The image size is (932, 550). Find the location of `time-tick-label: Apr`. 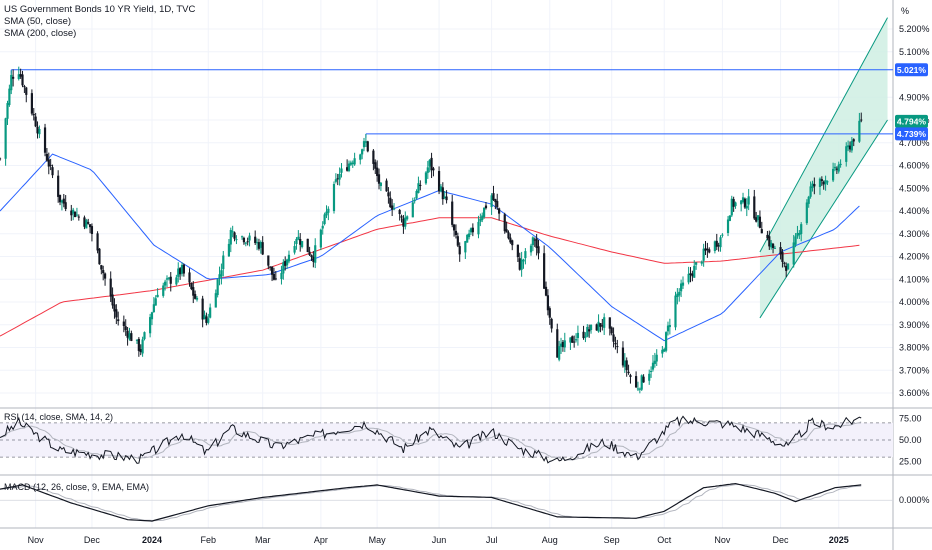

time-tick-label: Apr is located at coordinates (321, 540).